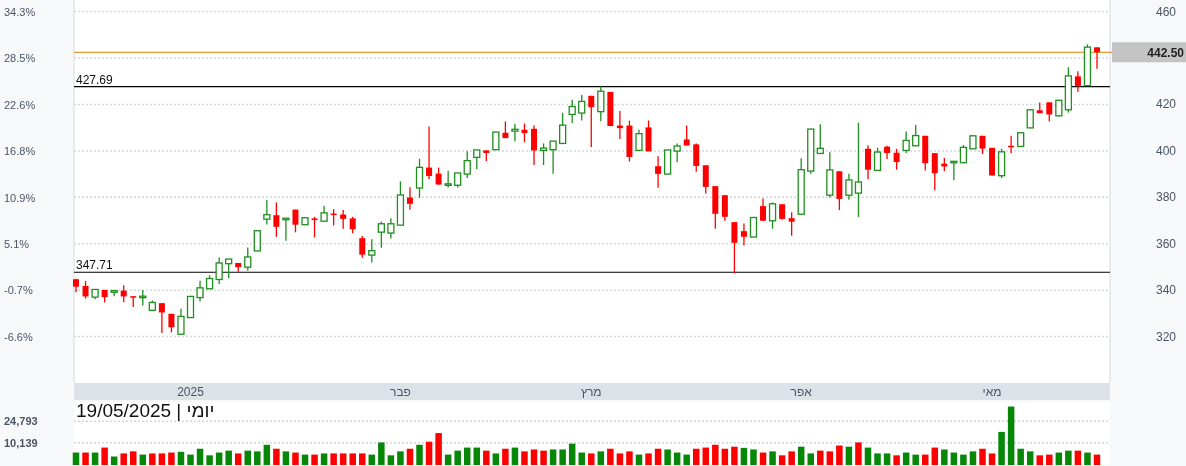  I want to click on y2-tick-label: 34.3%, so click(20, 11).